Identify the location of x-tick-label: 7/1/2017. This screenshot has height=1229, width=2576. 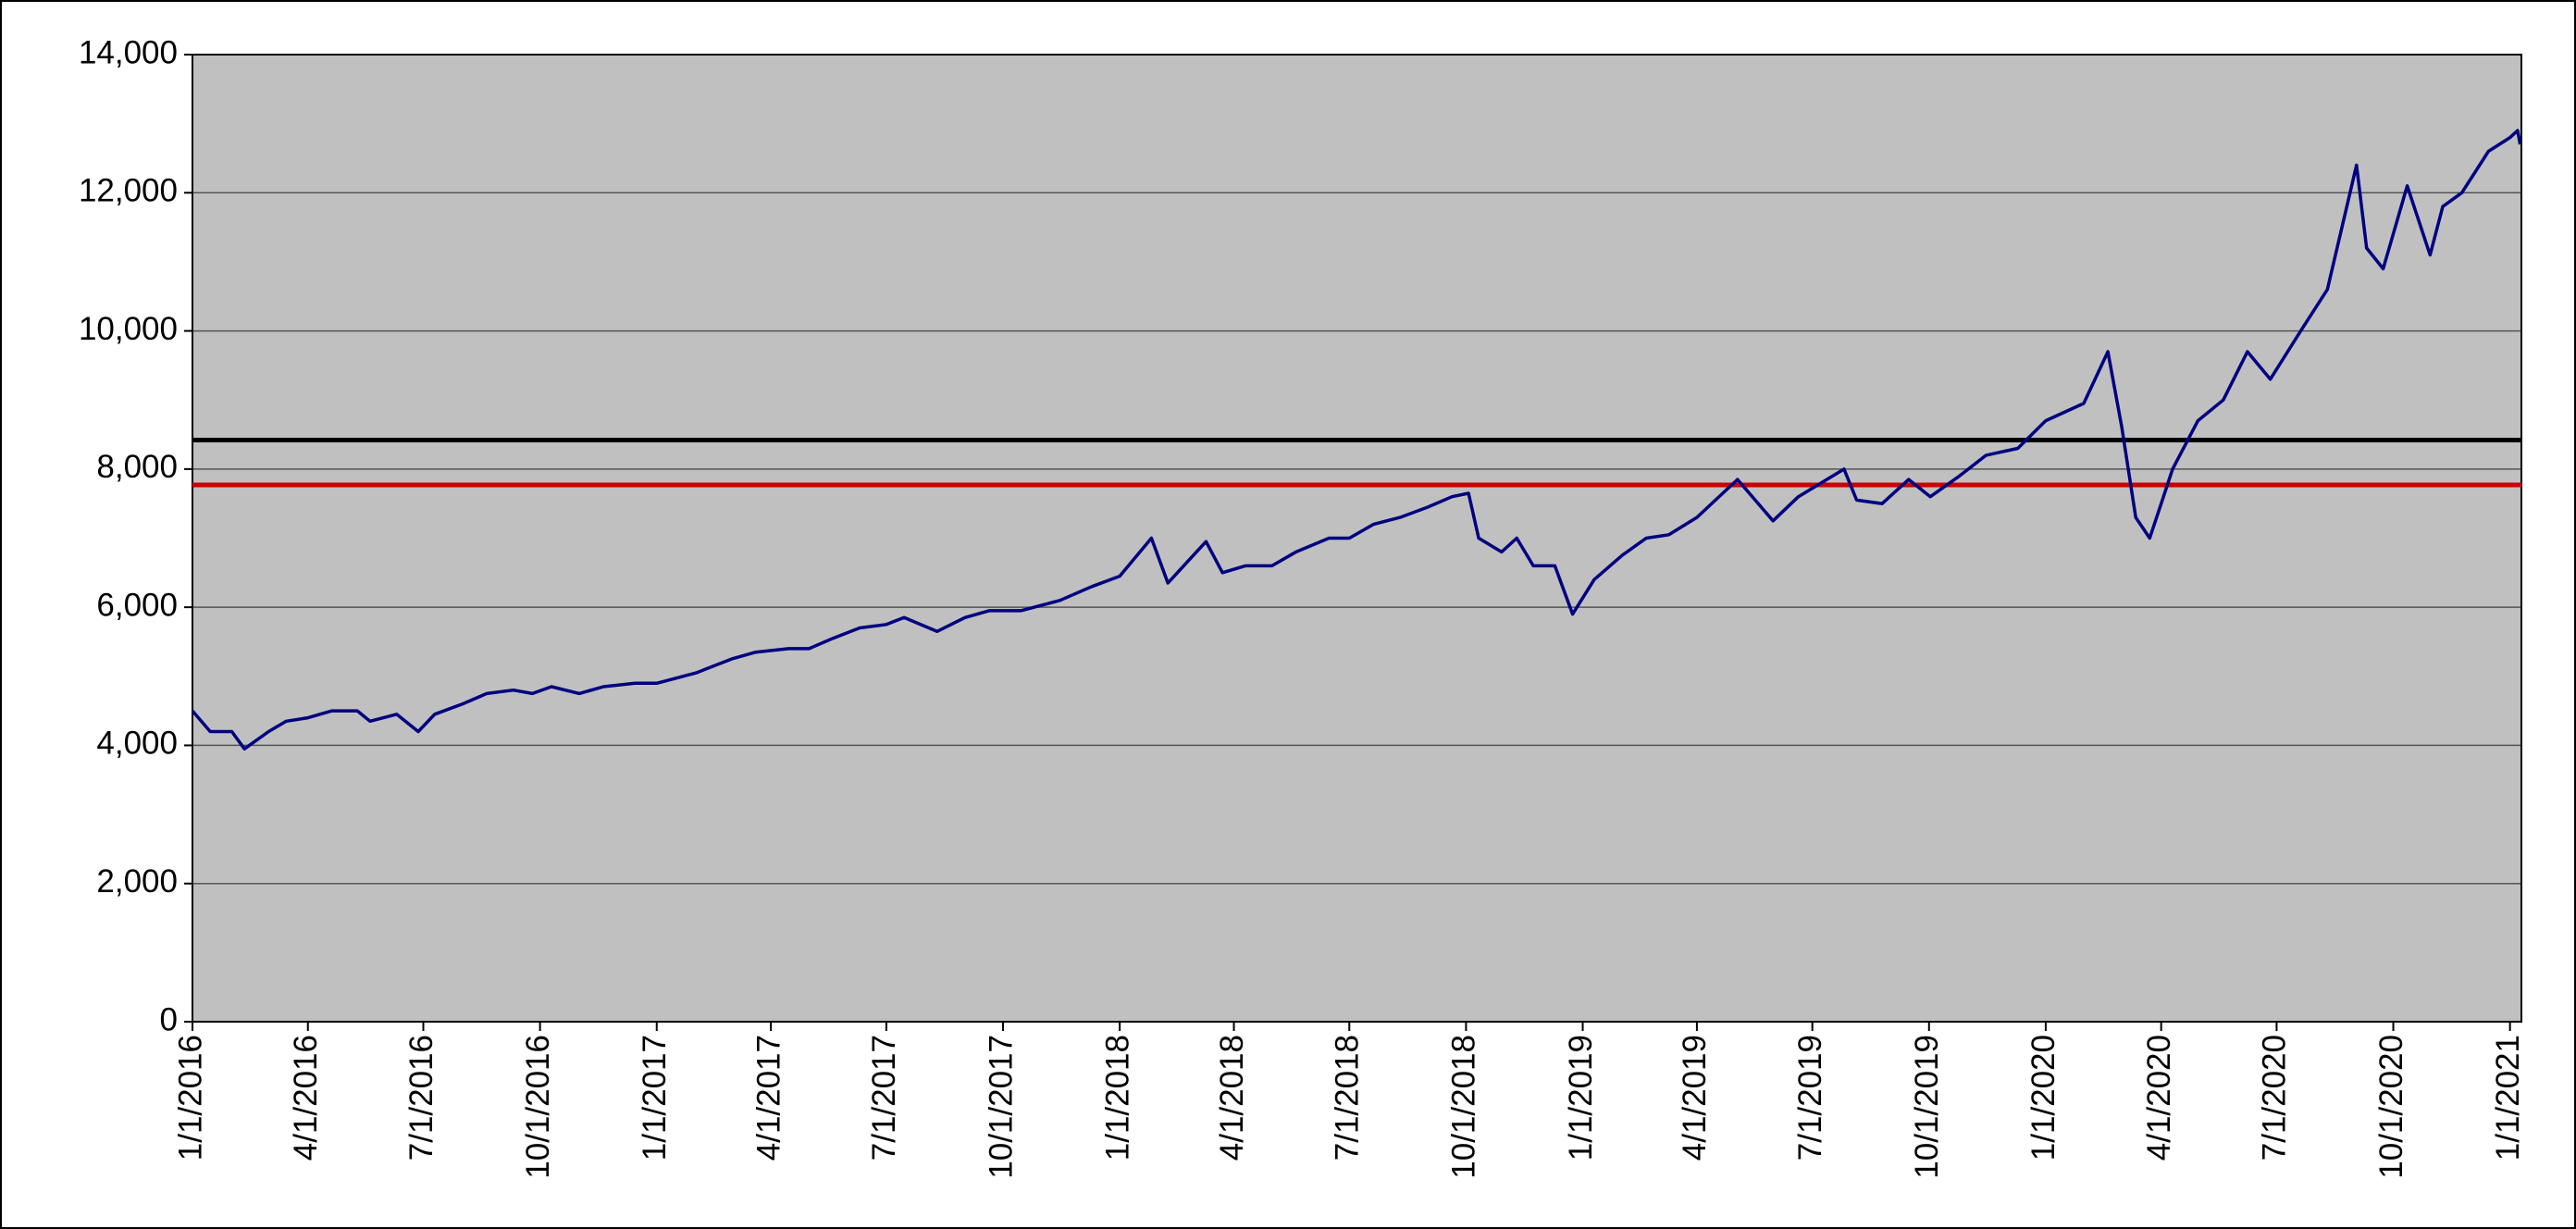
(884, 1098).